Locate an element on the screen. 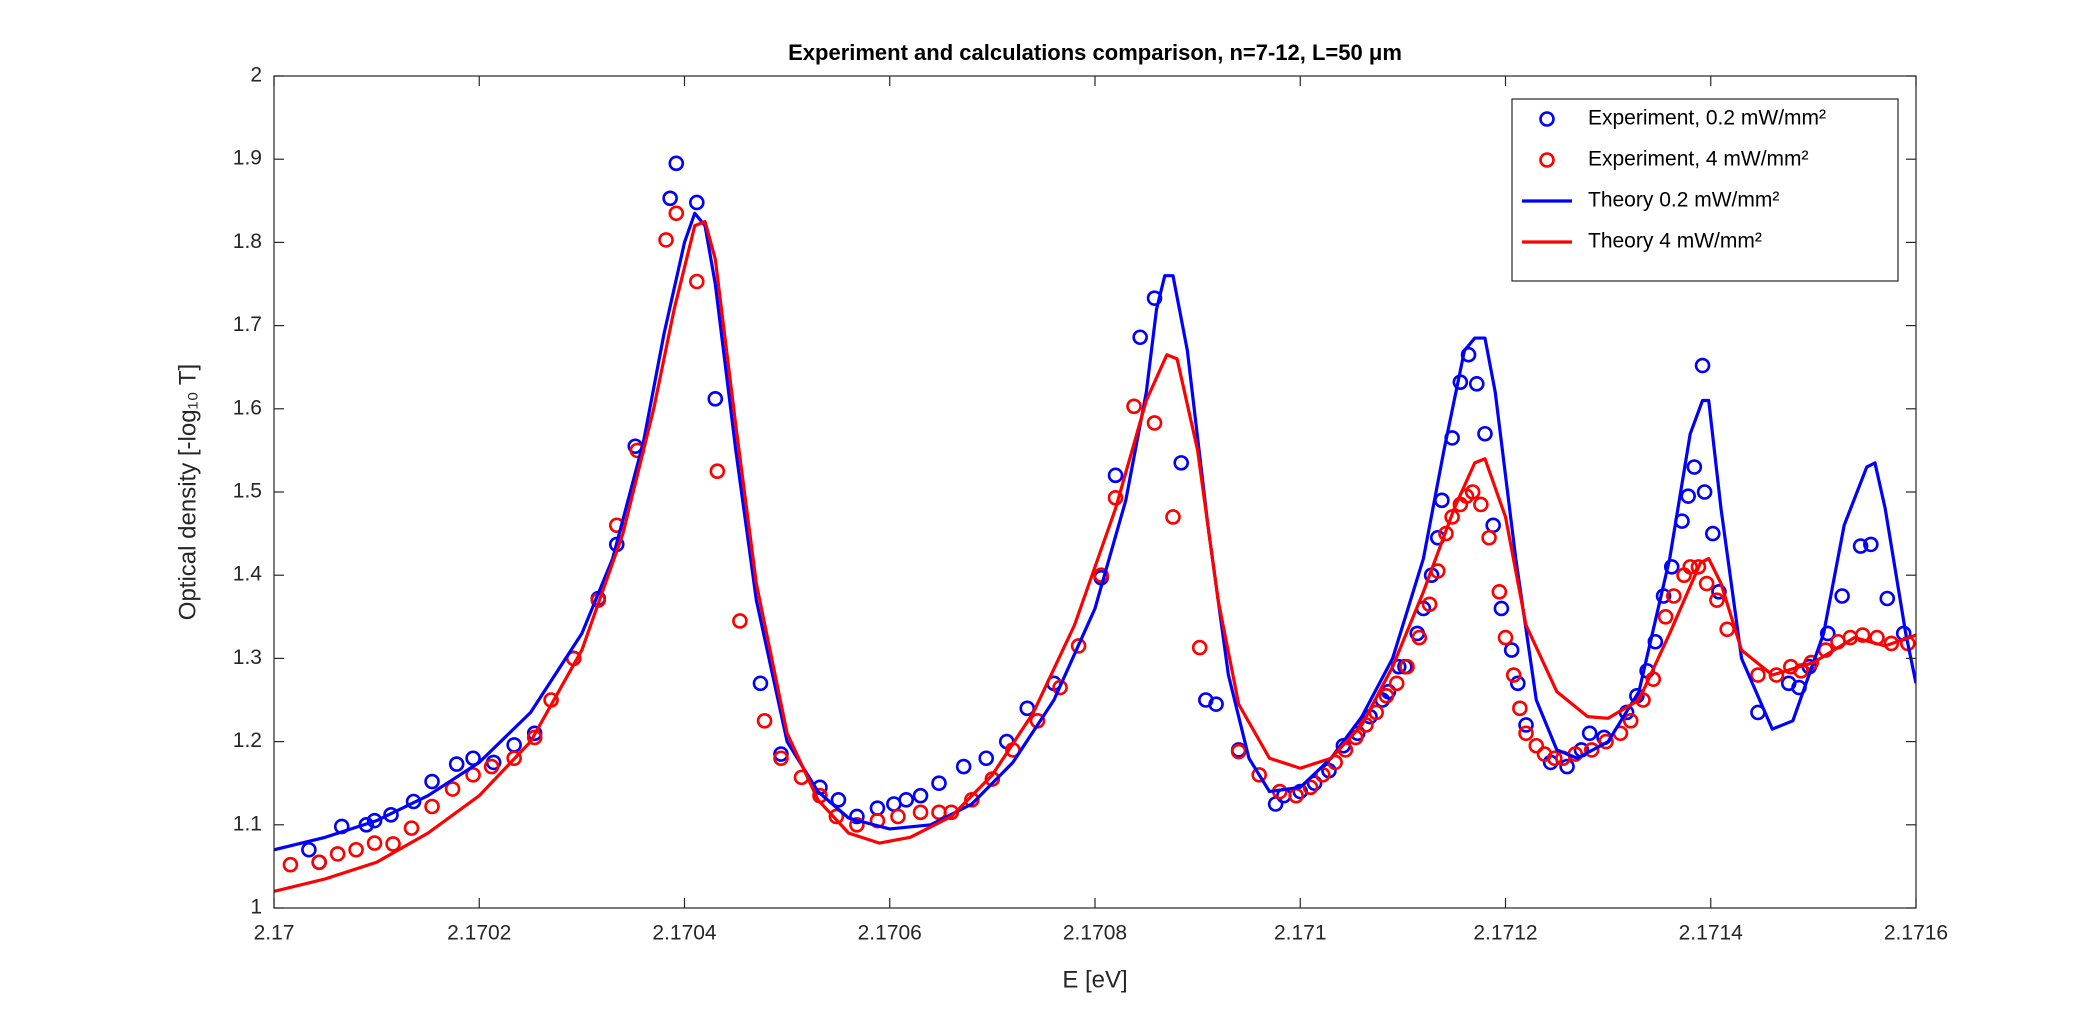 The image size is (2100, 1013). y-tick-label: 2 is located at coordinates (256, 75).